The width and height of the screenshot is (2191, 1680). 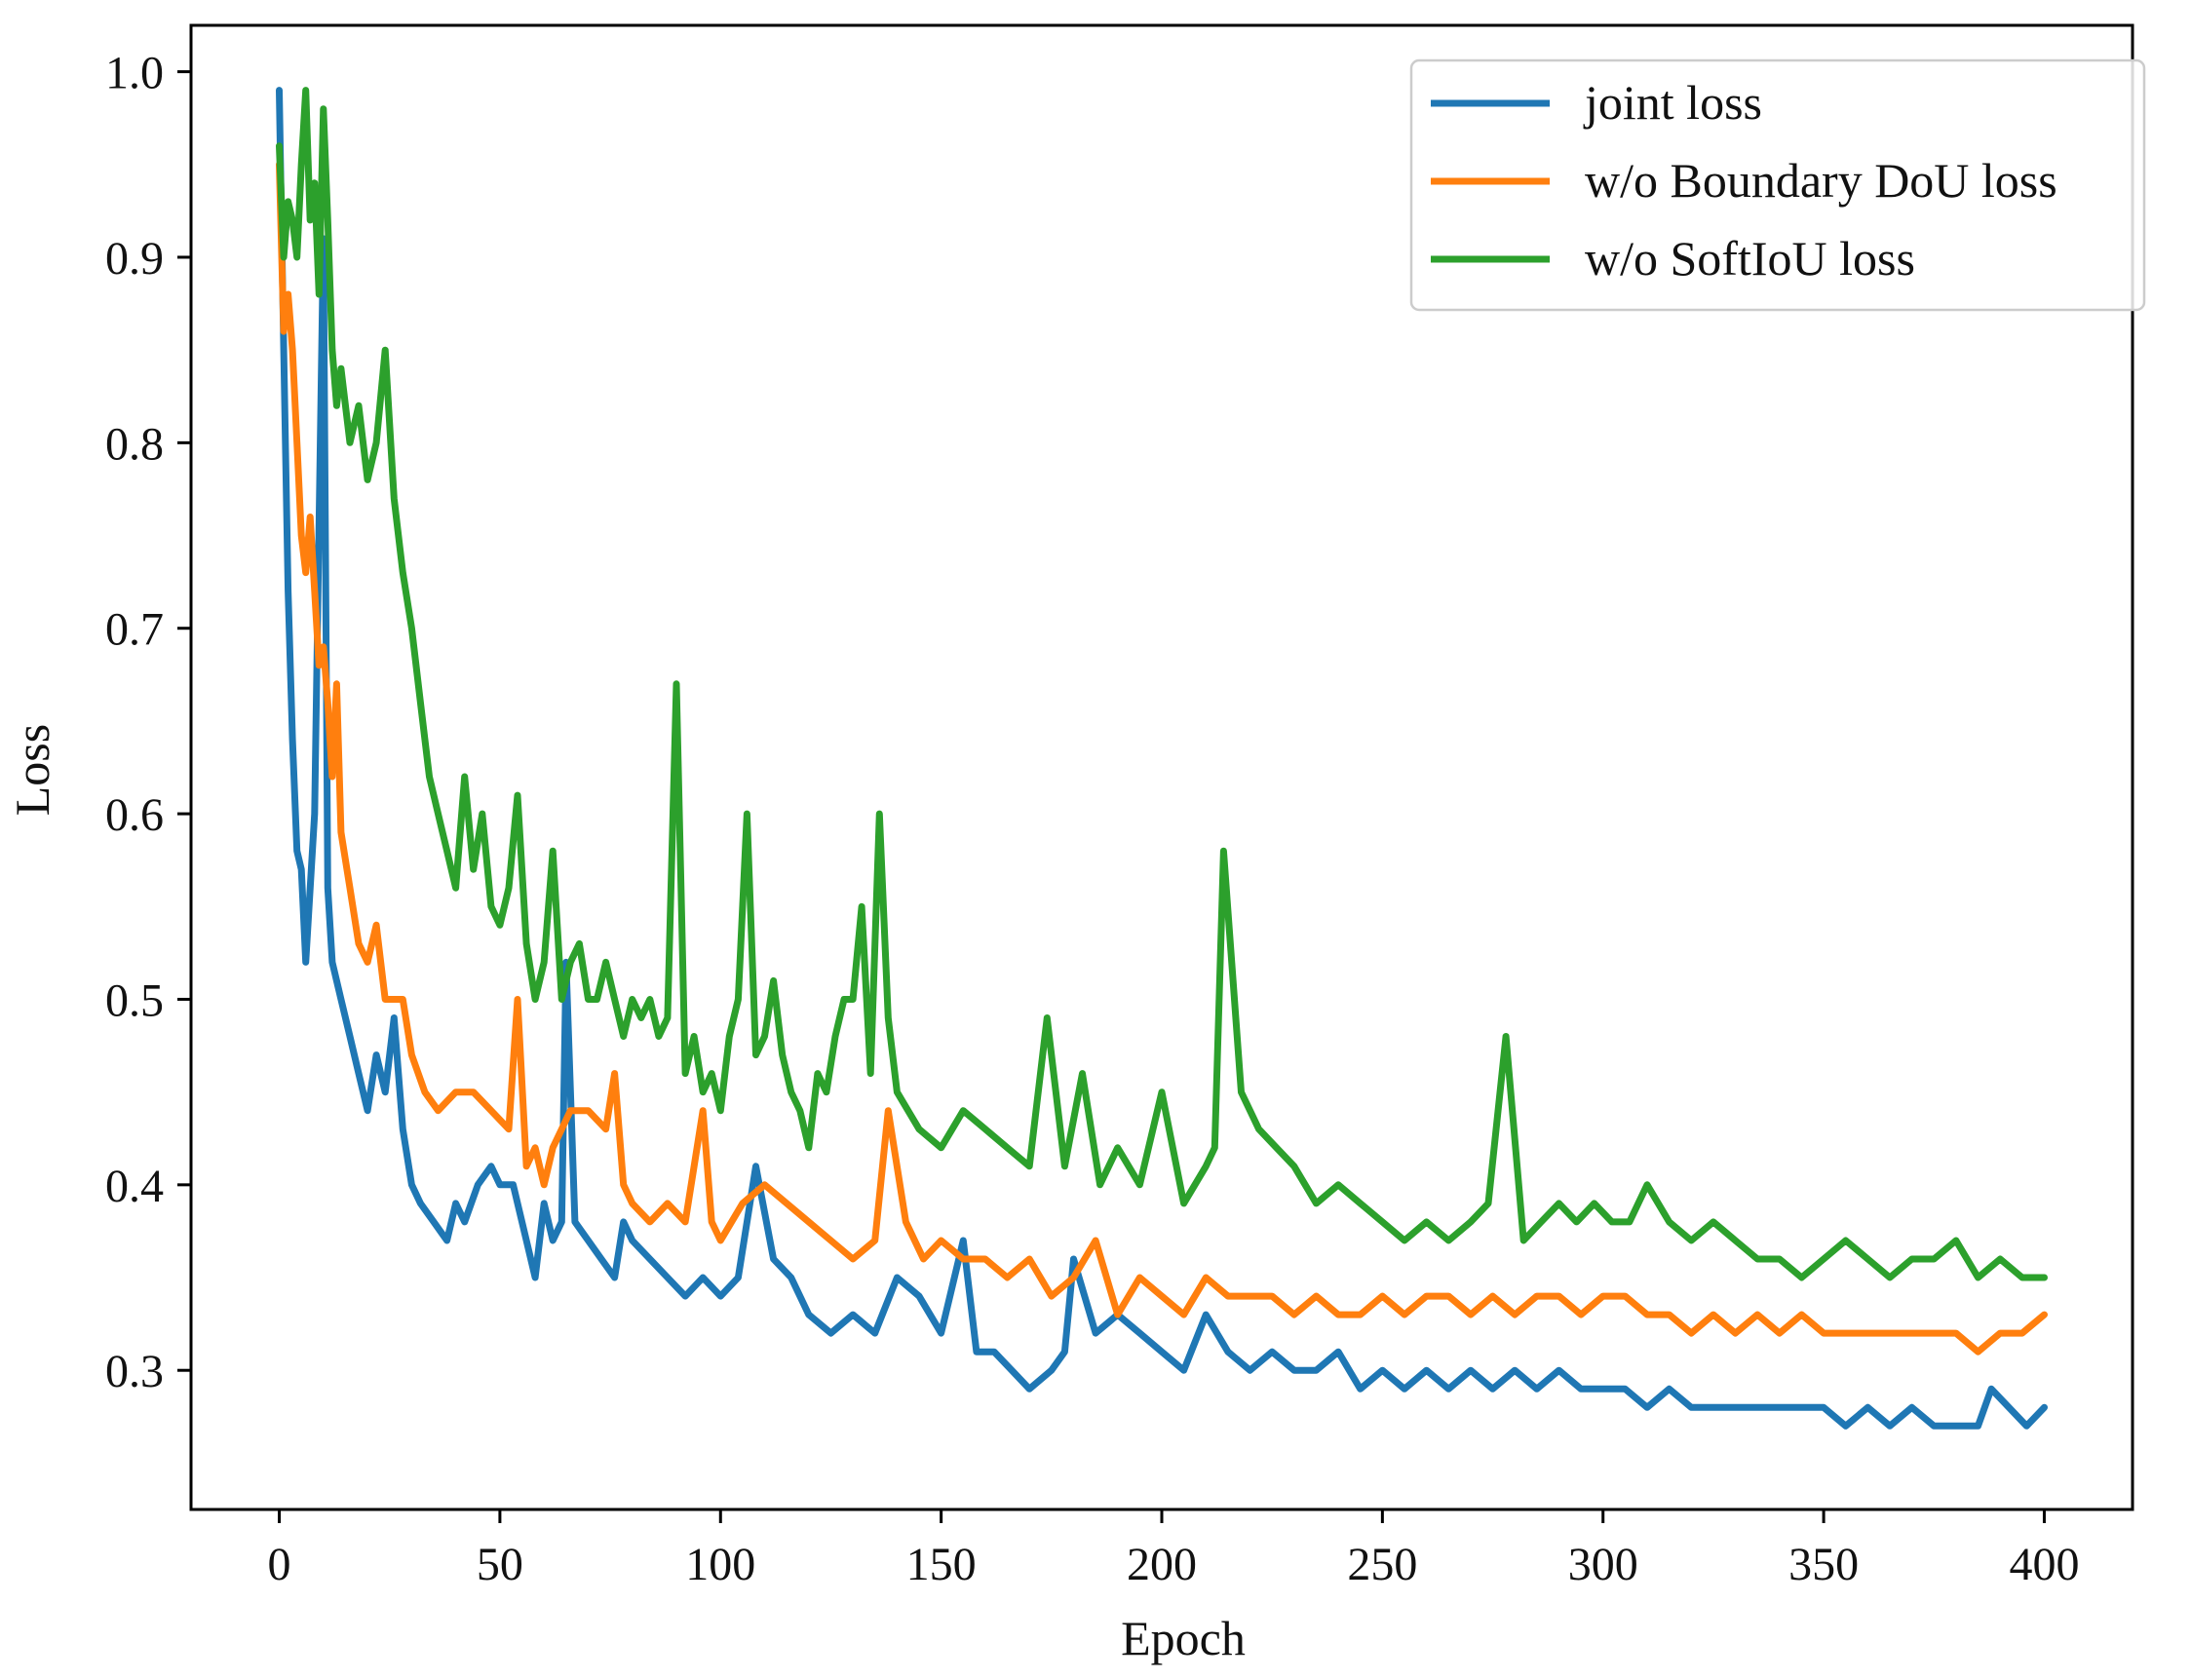 I want to click on y-tick-label: 0.3, so click(x=134, y=1371).